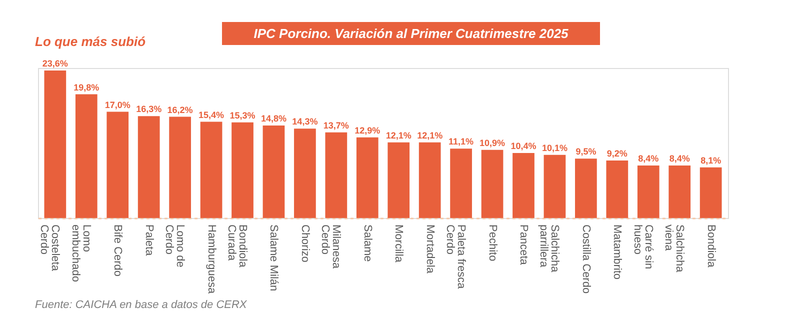  I want to click on data-label: 9,2%, so click(617, 153).